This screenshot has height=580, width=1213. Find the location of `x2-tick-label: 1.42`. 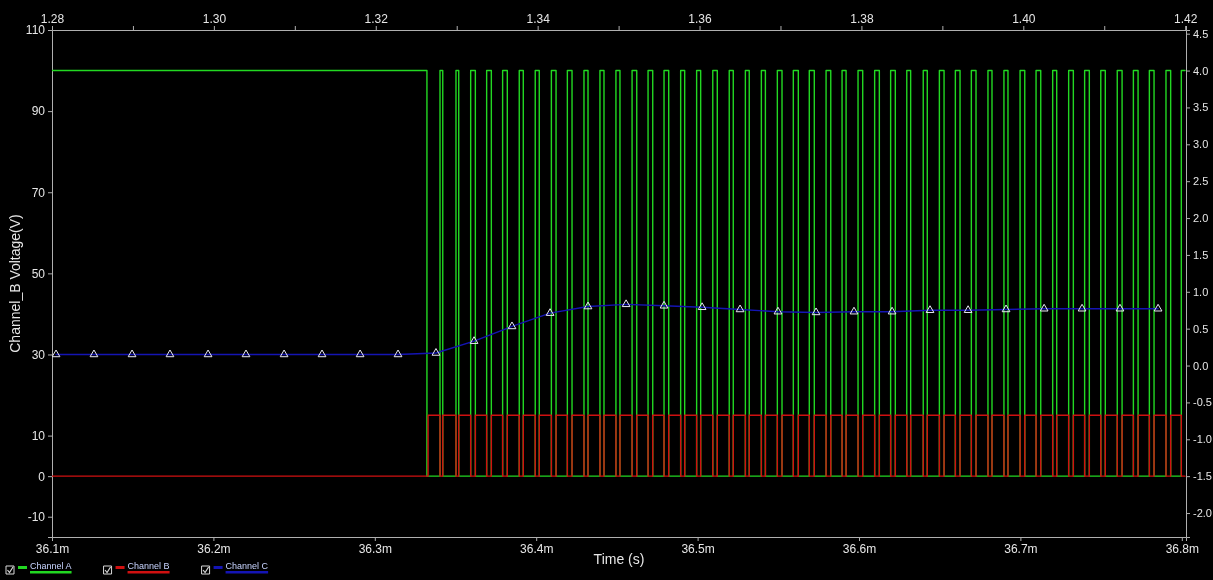

x2-tick-label: 1.42 is located at coordinates (1186, 19).